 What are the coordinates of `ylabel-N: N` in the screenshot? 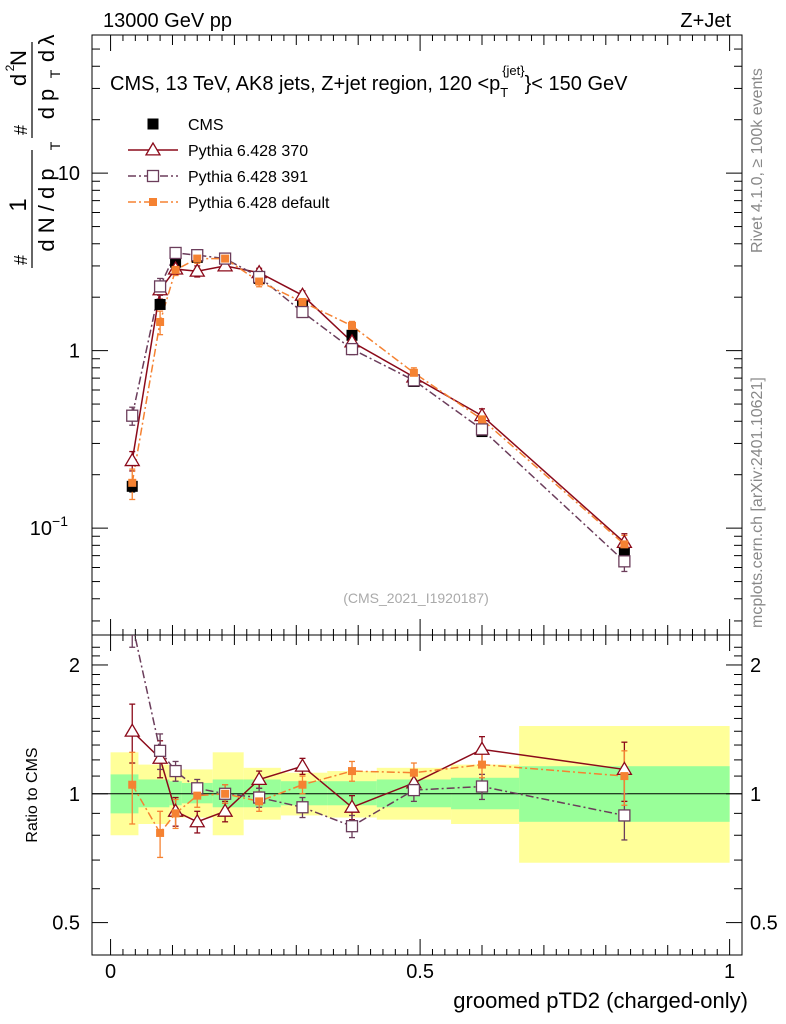 It's located at (18, 58).